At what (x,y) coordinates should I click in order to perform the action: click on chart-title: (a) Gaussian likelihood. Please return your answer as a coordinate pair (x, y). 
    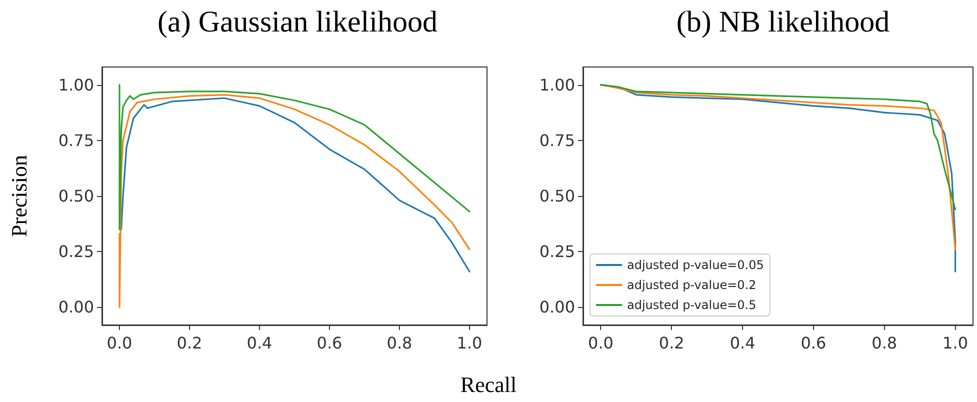
    Looking at the image, I should click on (298, 22).